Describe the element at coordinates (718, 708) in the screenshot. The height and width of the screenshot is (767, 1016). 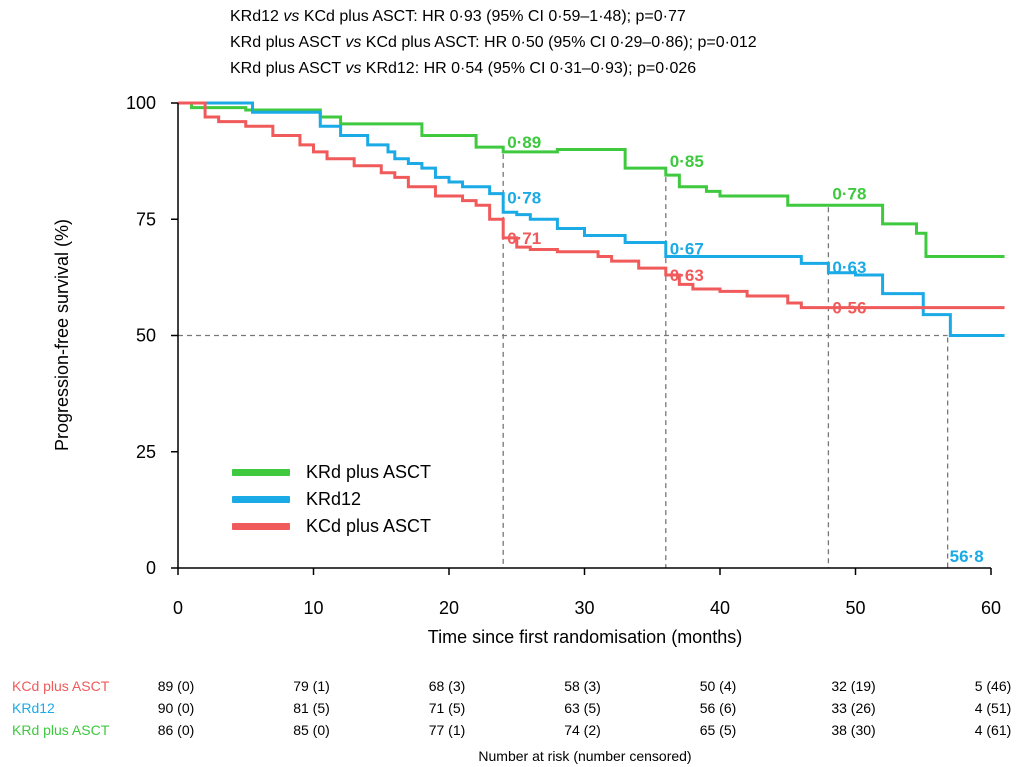
I see `risk-cell: 56 (6)` at that location.